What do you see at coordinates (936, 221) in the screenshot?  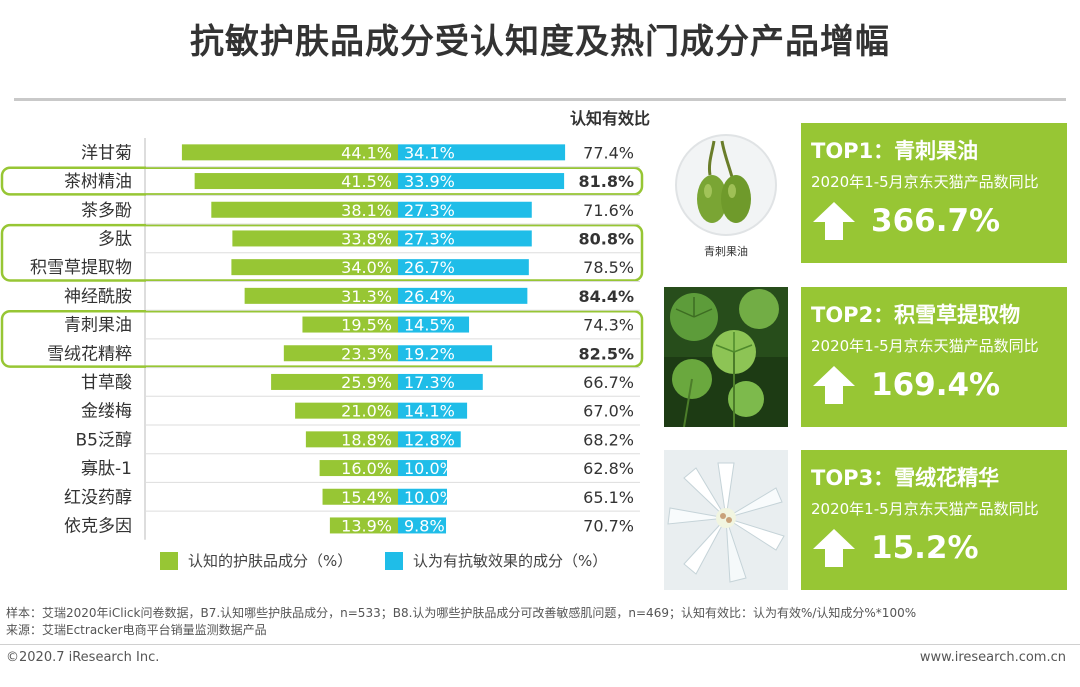 I see `top1-value: 366.7%` at bounding box center [936, 221].